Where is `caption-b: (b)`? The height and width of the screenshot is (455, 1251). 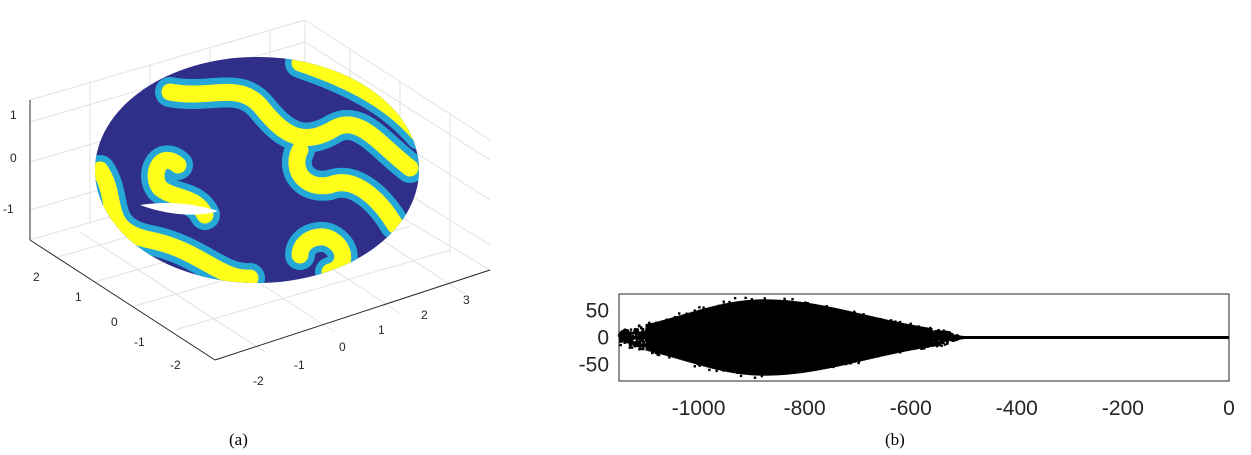
caption-b: (b) is located at coordinates (895, 439).